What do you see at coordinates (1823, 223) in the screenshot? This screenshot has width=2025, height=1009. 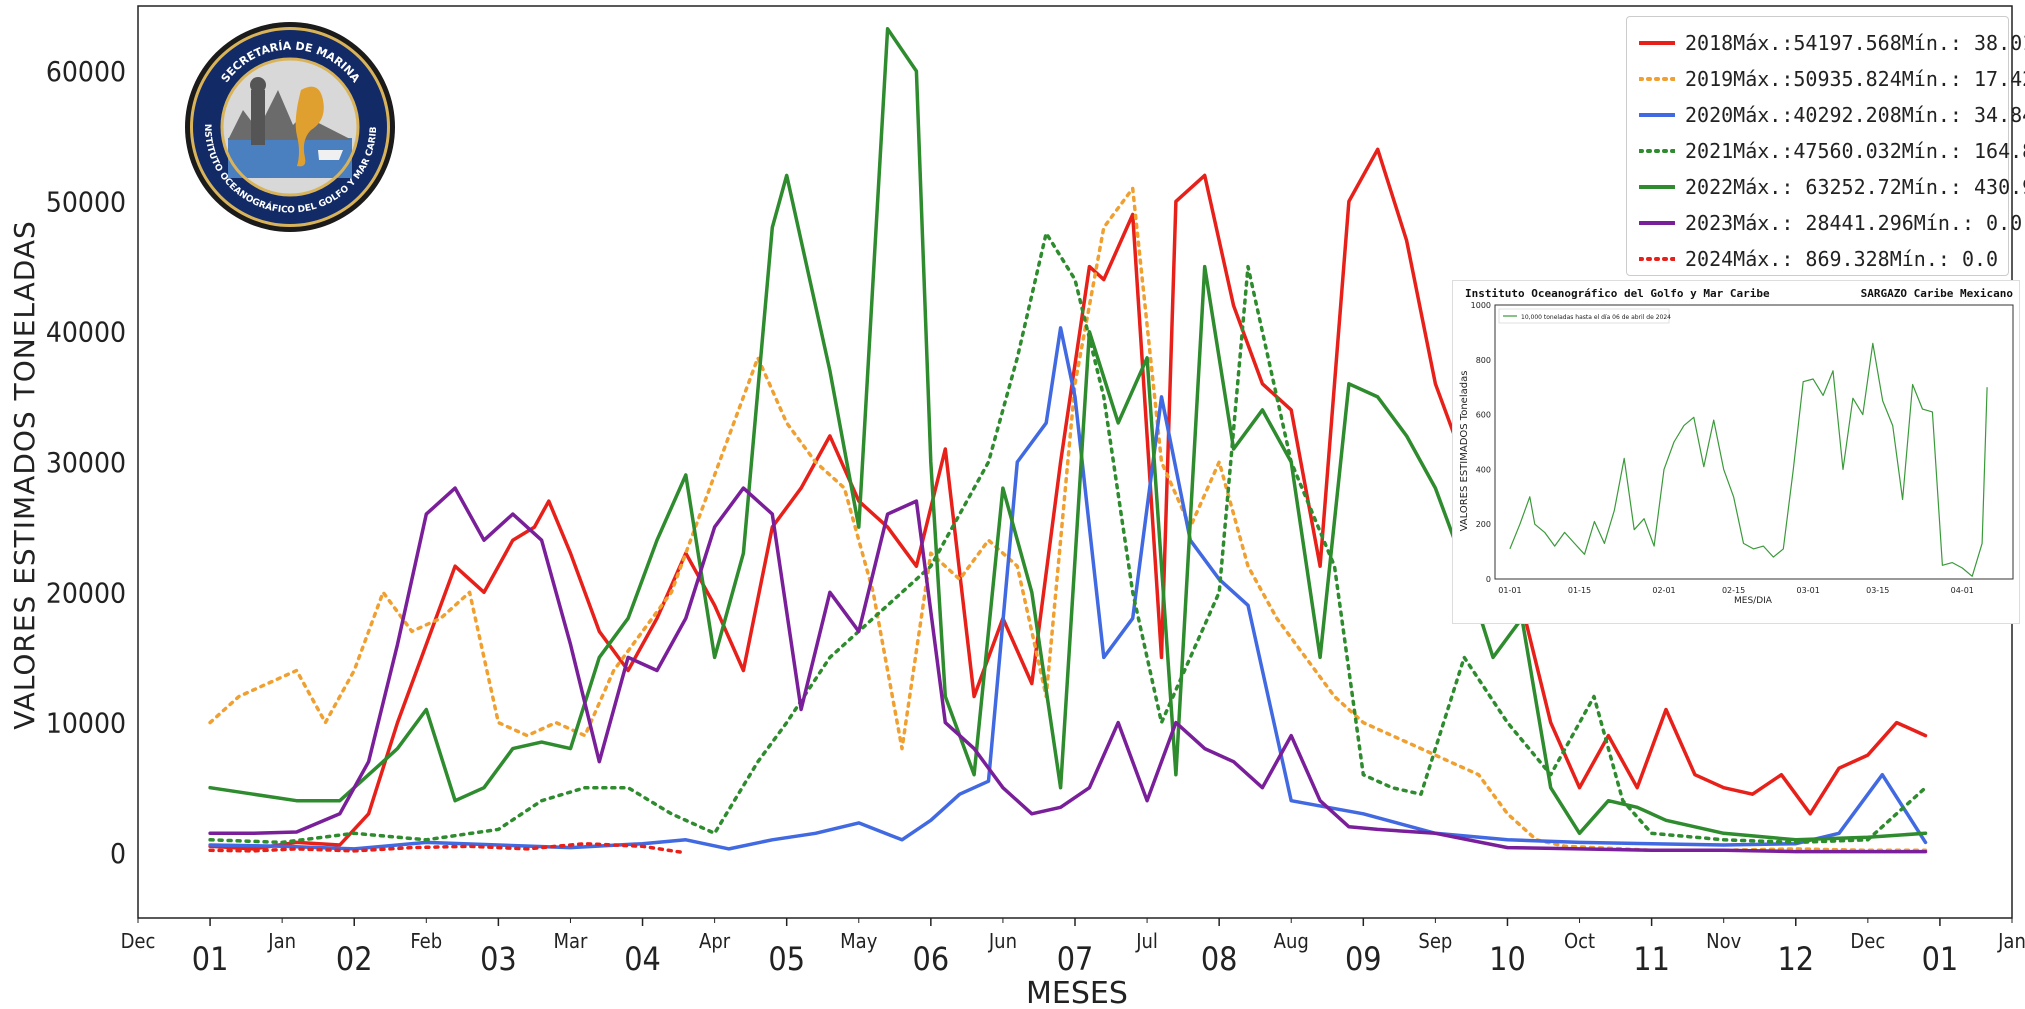 I see `legend-max-value: Máx.: 28441.296` at bounding box center [1823, 223].